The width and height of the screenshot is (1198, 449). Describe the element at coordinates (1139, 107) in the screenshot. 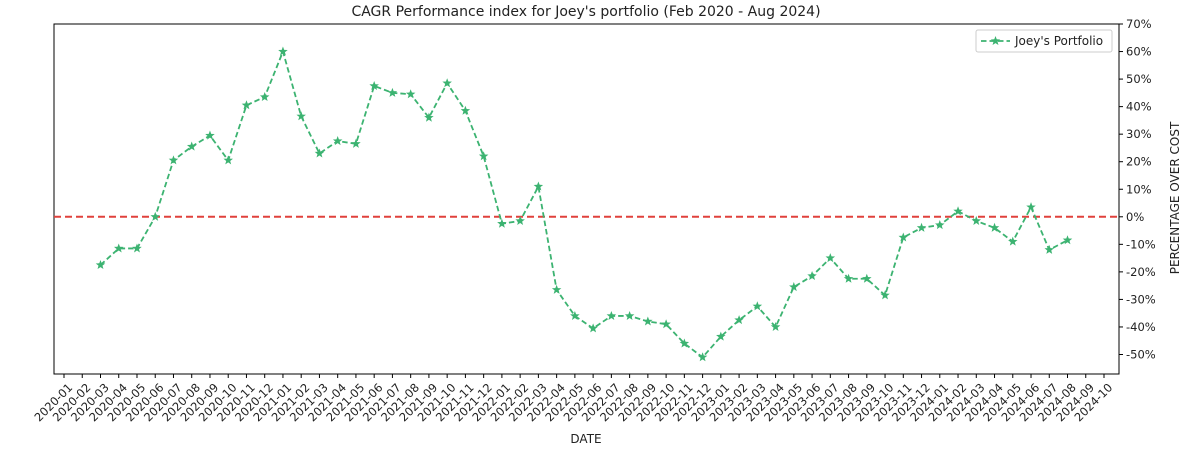

I see `y-tick-label: 40%` at that location.